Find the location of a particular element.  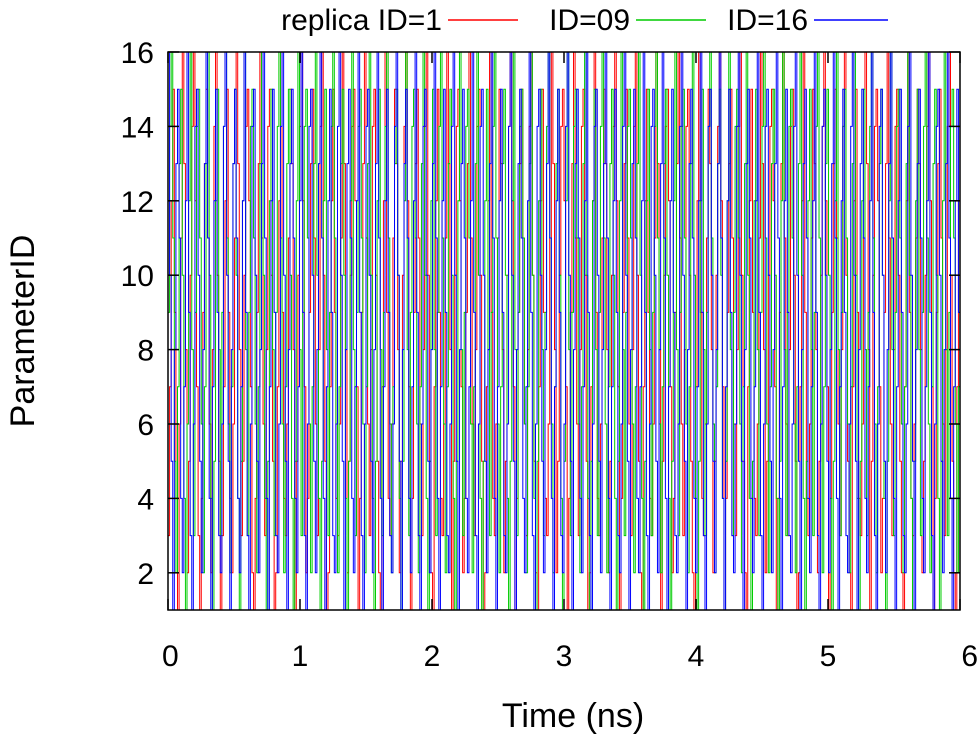

y-tick-label: 6 is located at coordinates (145, 425).